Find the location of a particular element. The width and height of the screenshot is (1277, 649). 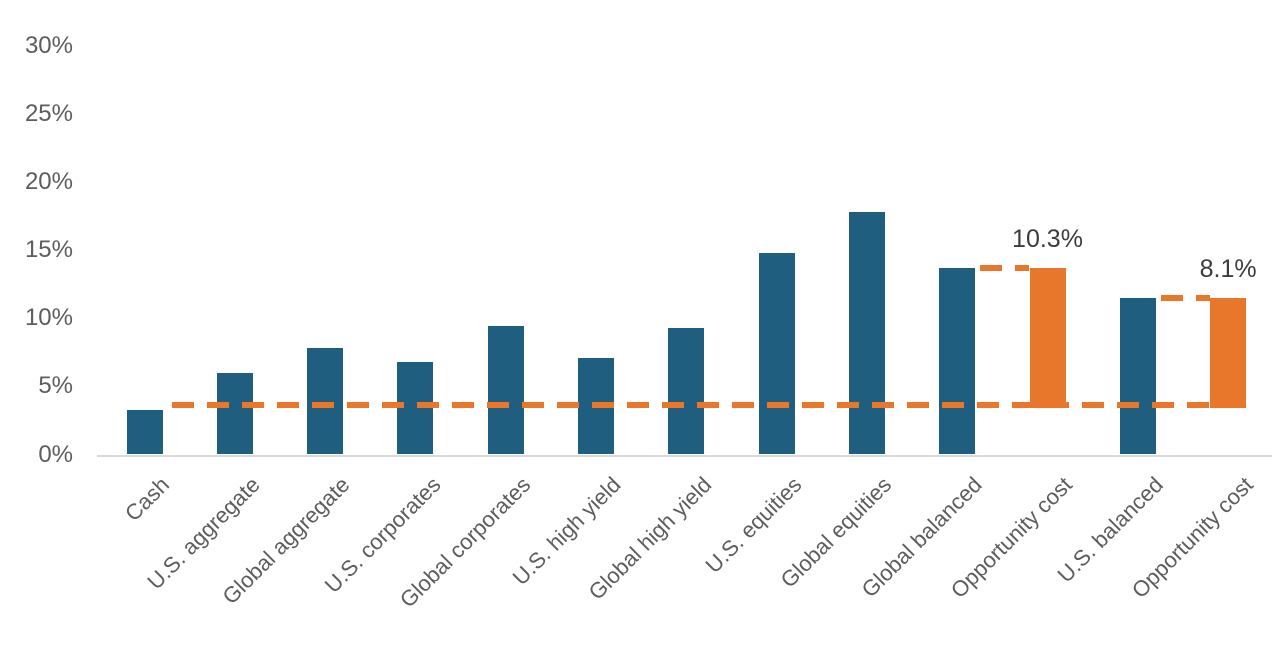

bar-global-corporates is located at coordinates (505, 390).